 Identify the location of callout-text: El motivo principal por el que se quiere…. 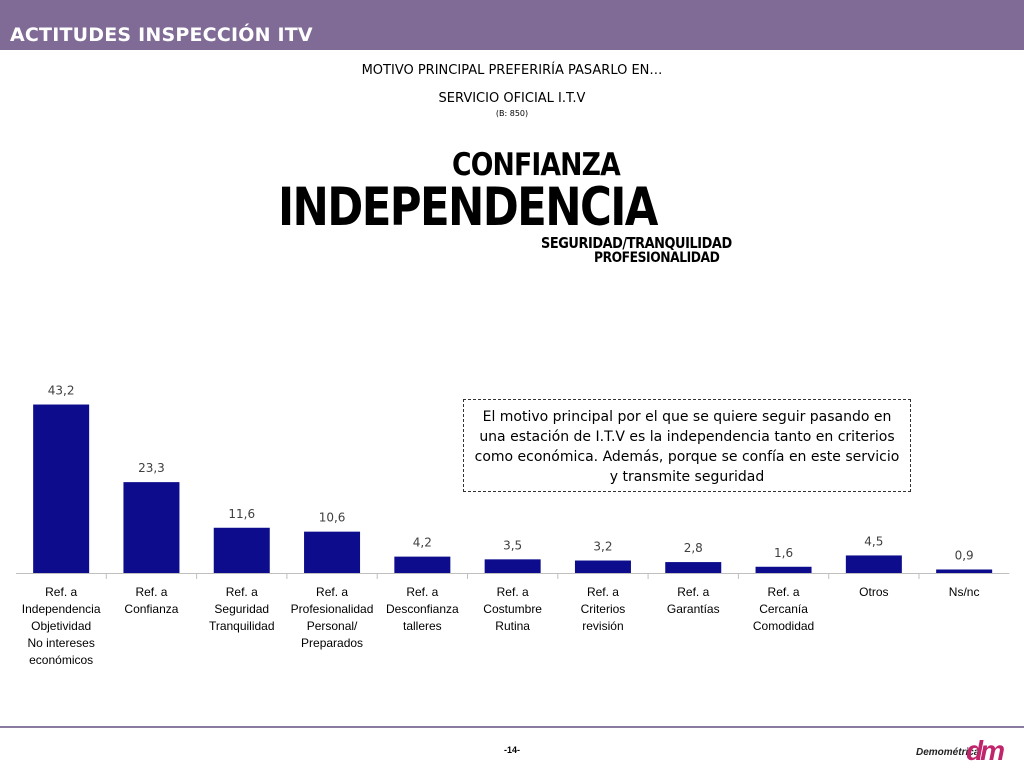
(687, 447).